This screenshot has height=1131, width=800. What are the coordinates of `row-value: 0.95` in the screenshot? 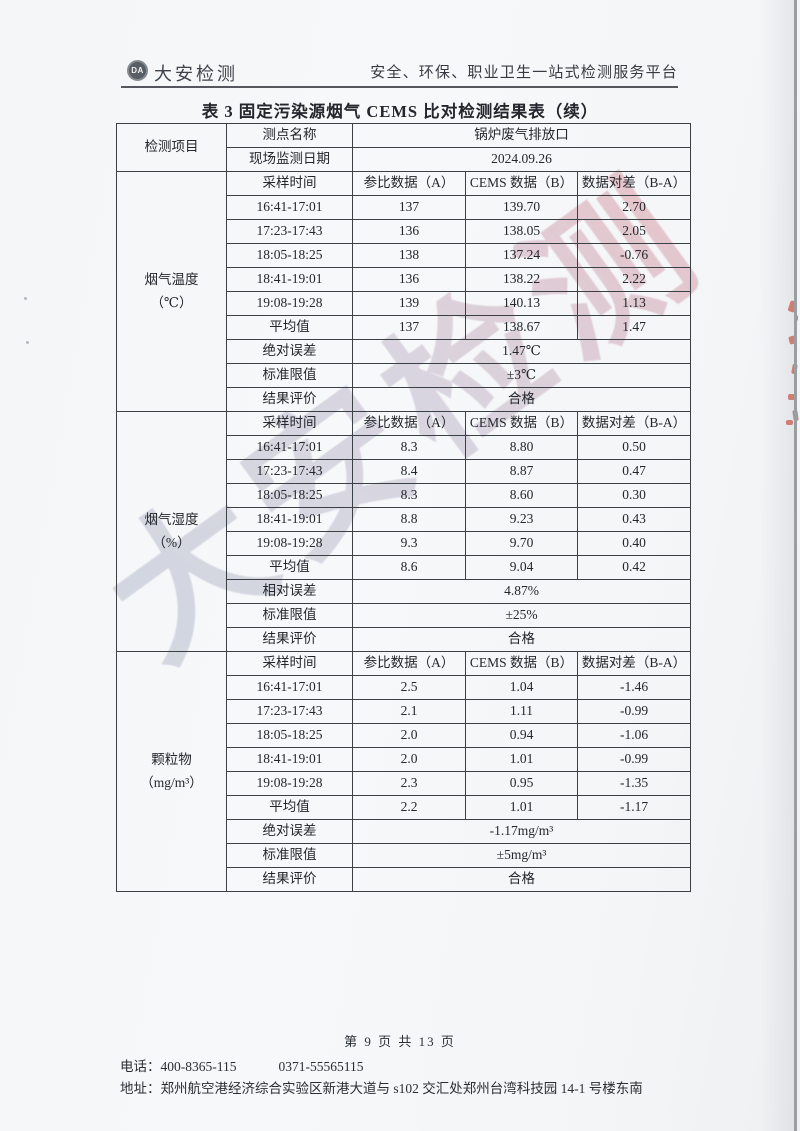 It's located at (521, 783).